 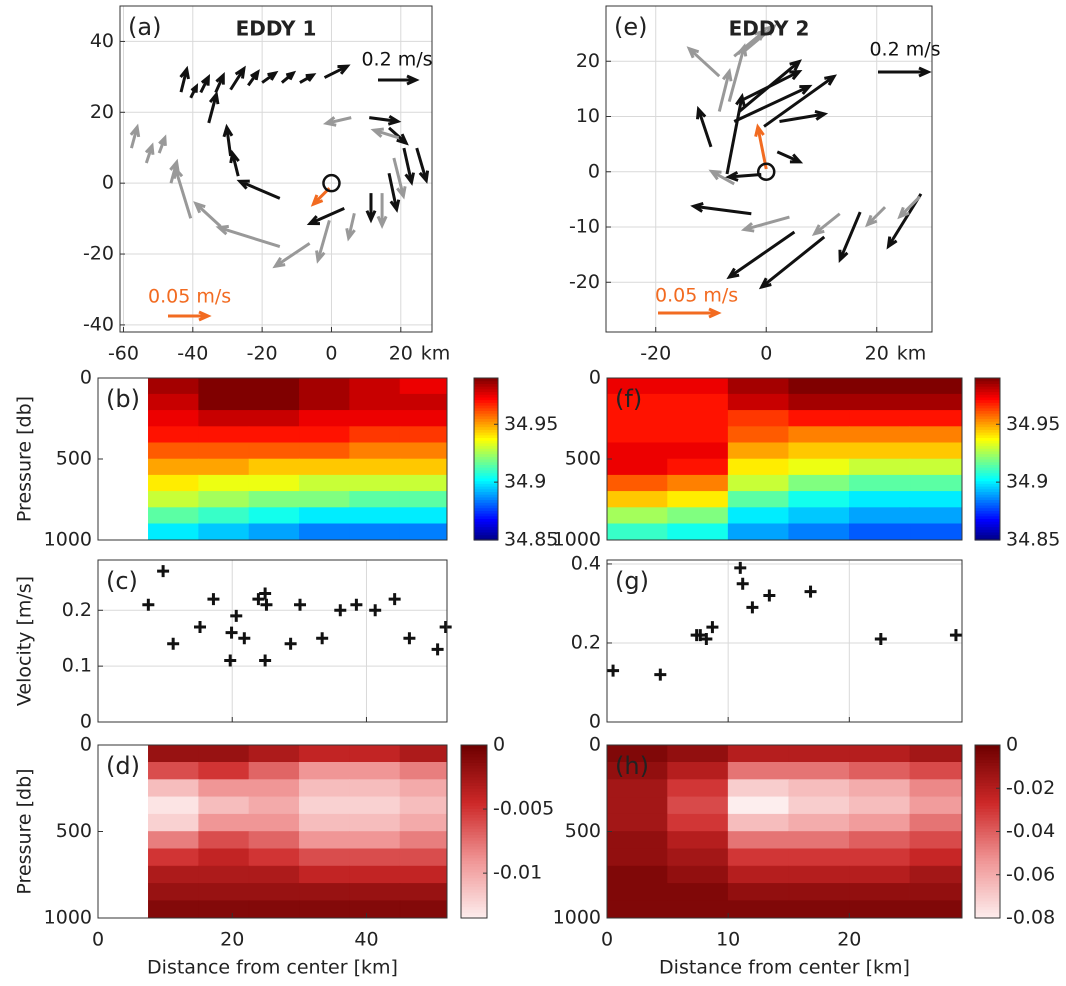 What do you see at coordinates (499, 745) in the screenshot?
I see `colorbar-tick-label: 0` at bounding box center [499, 745].